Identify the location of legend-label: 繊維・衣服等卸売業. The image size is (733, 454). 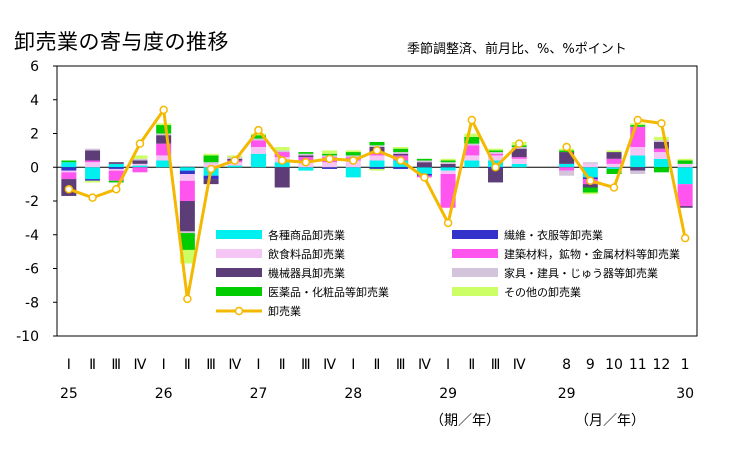
(553, 235).